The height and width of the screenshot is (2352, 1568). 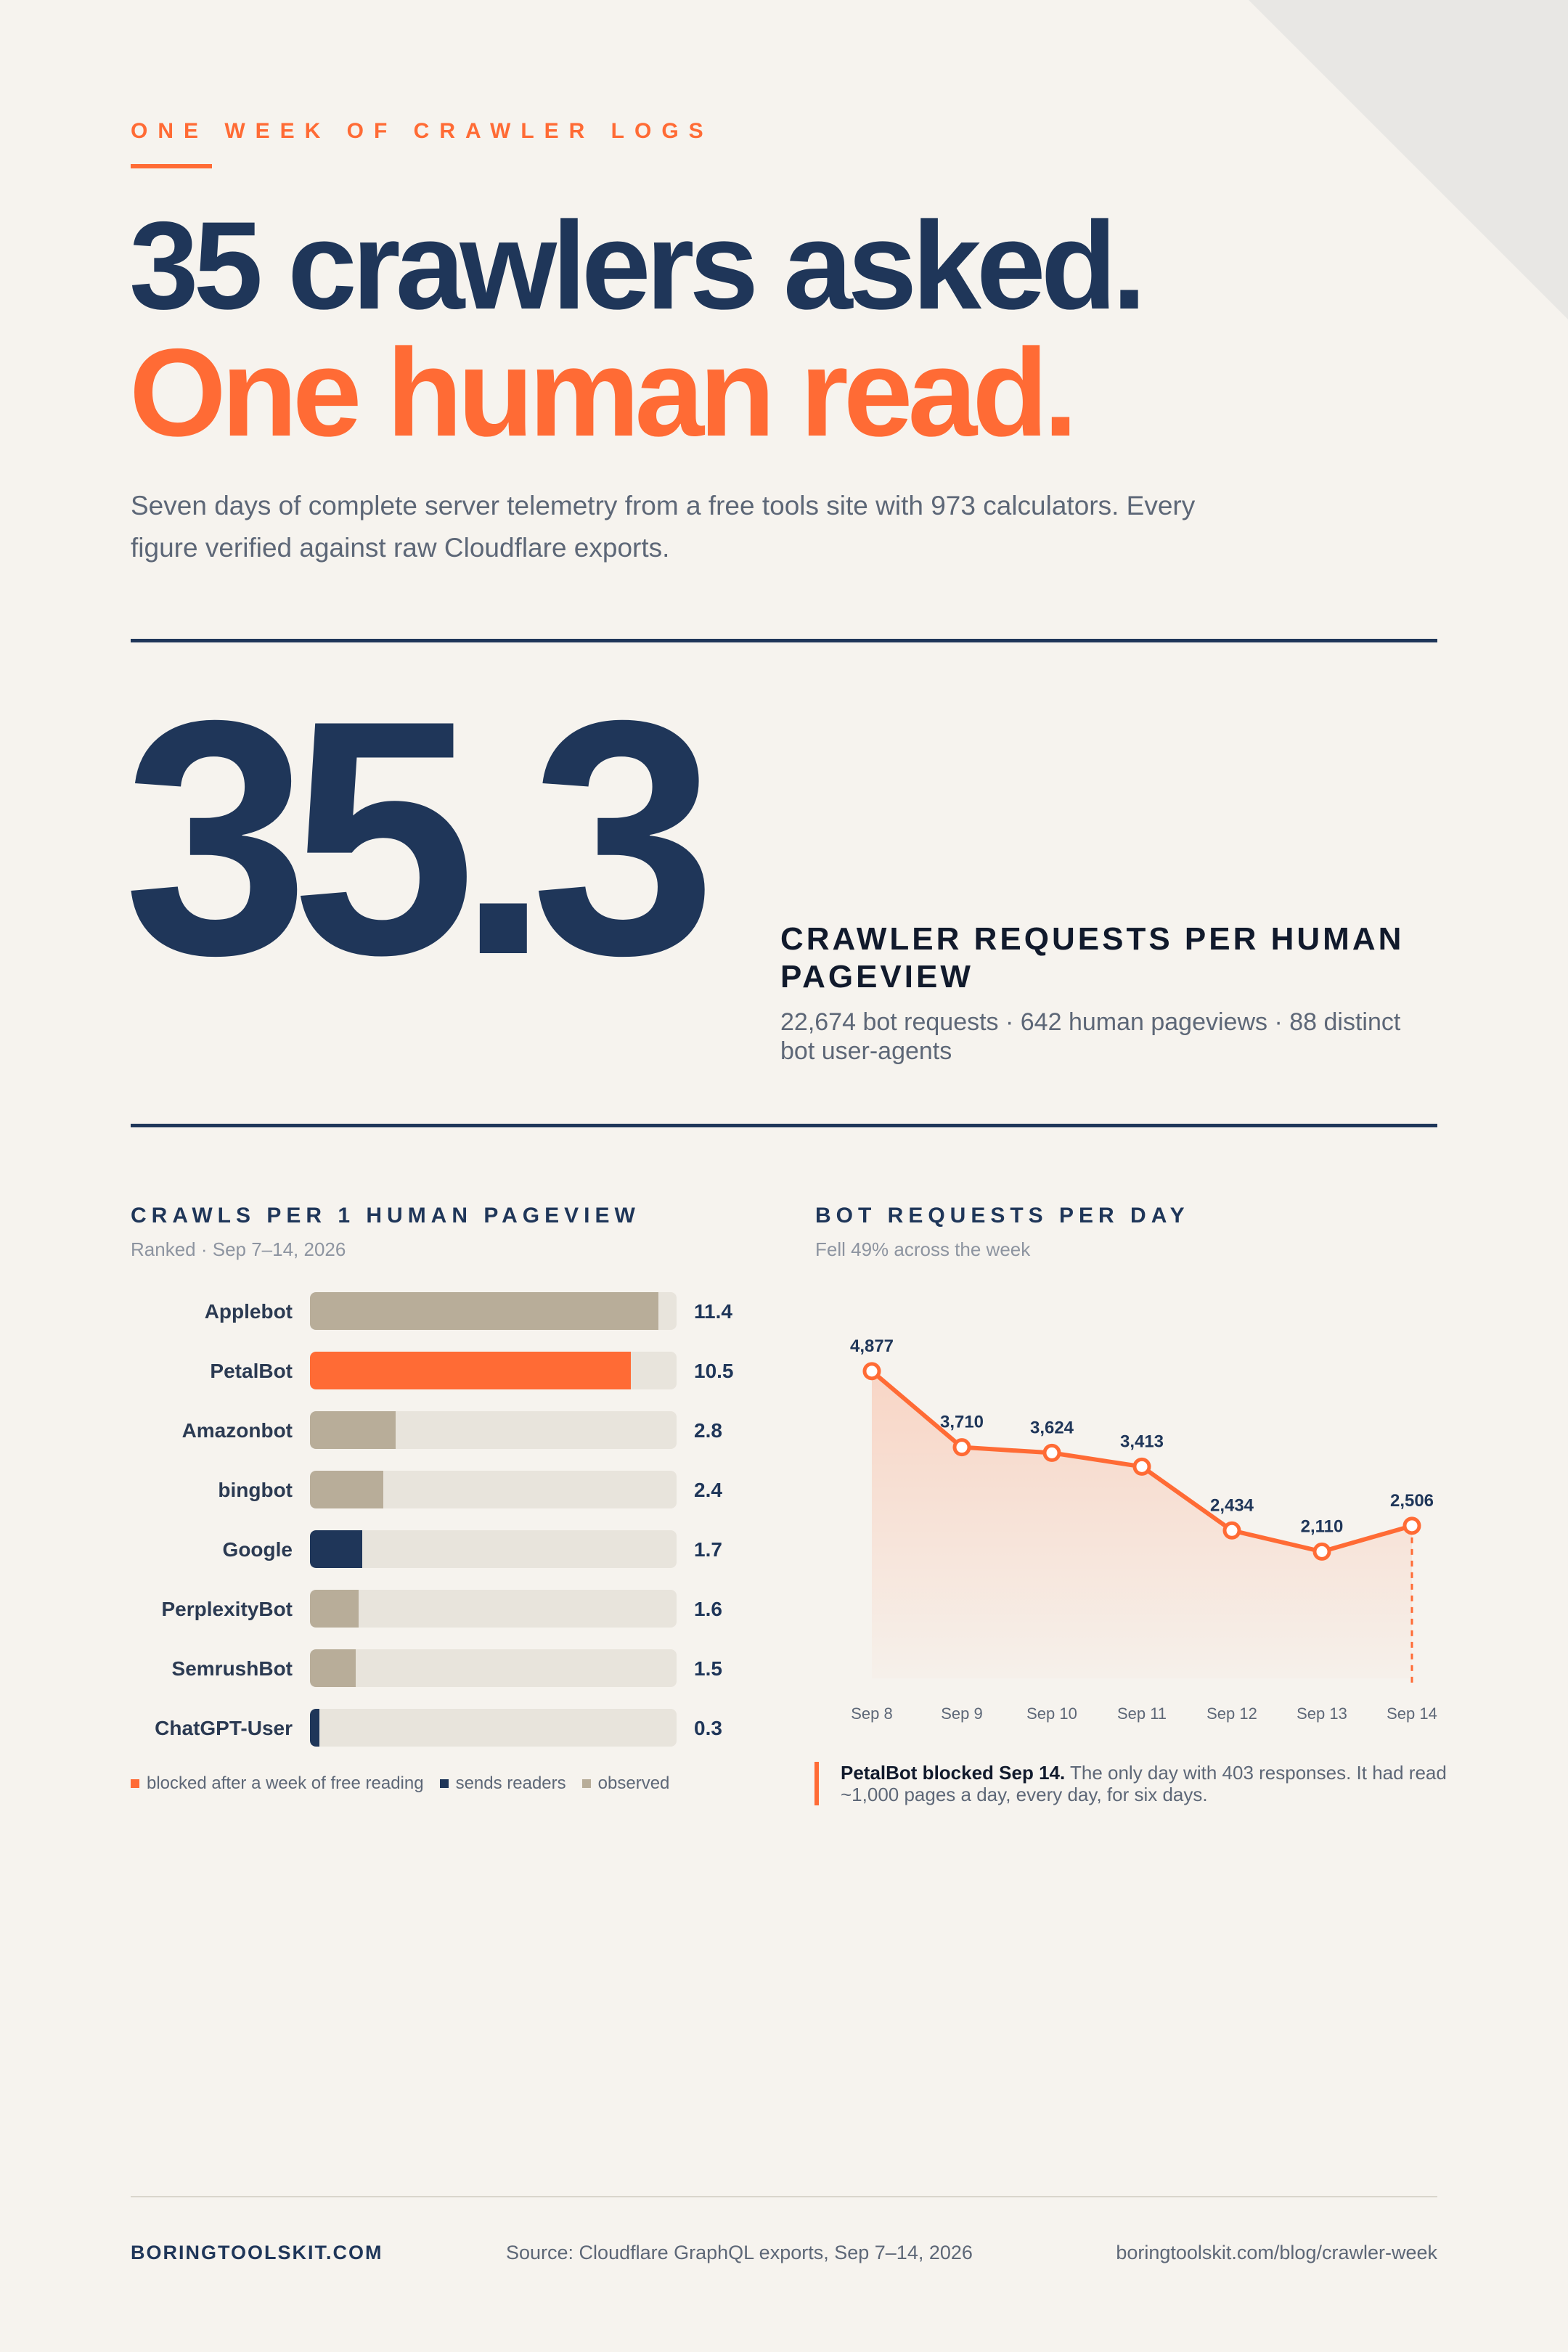 I want to click on legend-item-observed: observed, so click(x=626, y=1784).